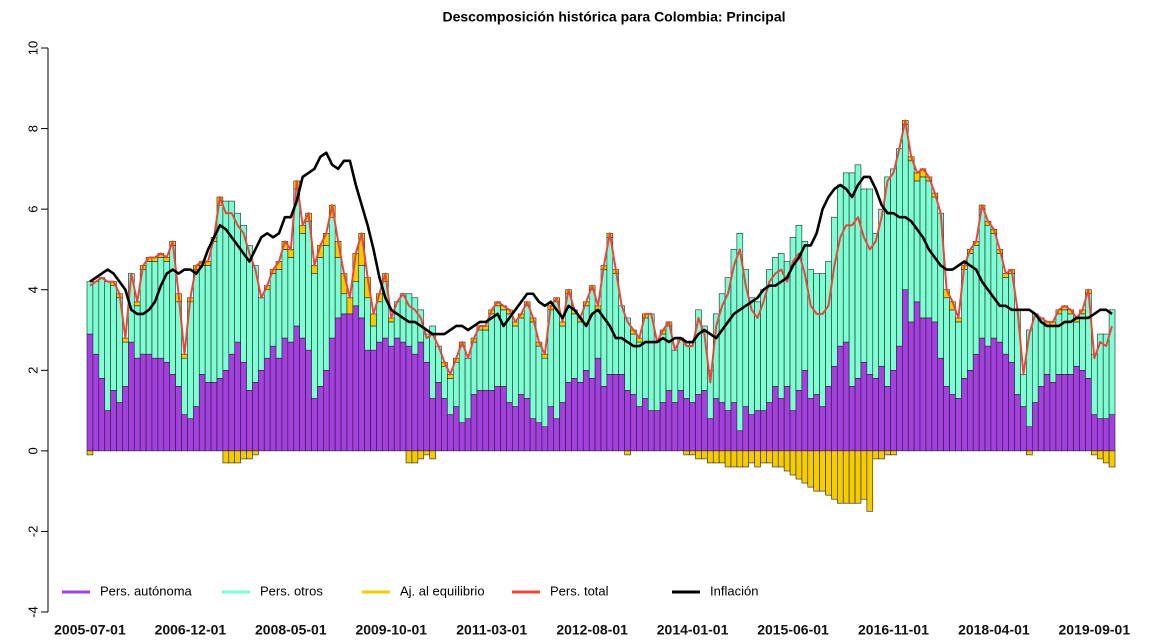 This screenshot has height=641, width=1173. I want to click on x-tick-label: 2014-01-01, so click(693, 630).